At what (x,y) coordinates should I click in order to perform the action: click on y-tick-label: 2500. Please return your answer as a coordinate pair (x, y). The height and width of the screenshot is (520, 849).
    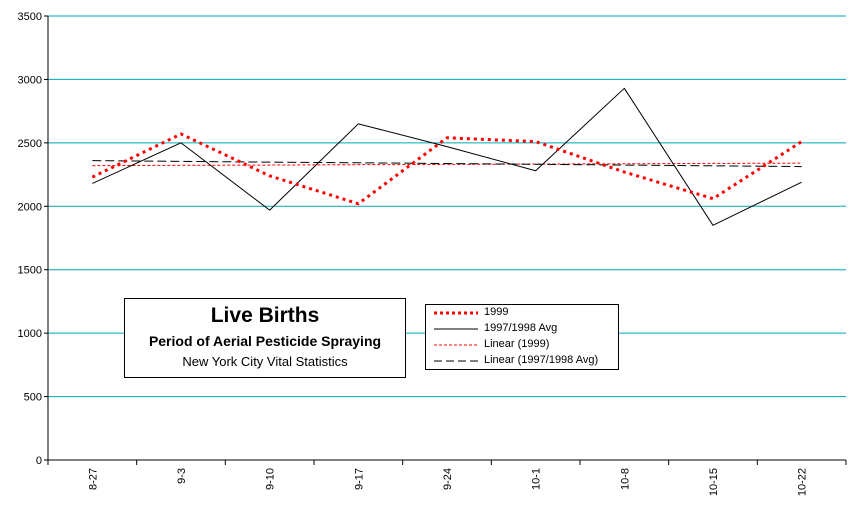
    Looking at the image, I should click on (30, 144).